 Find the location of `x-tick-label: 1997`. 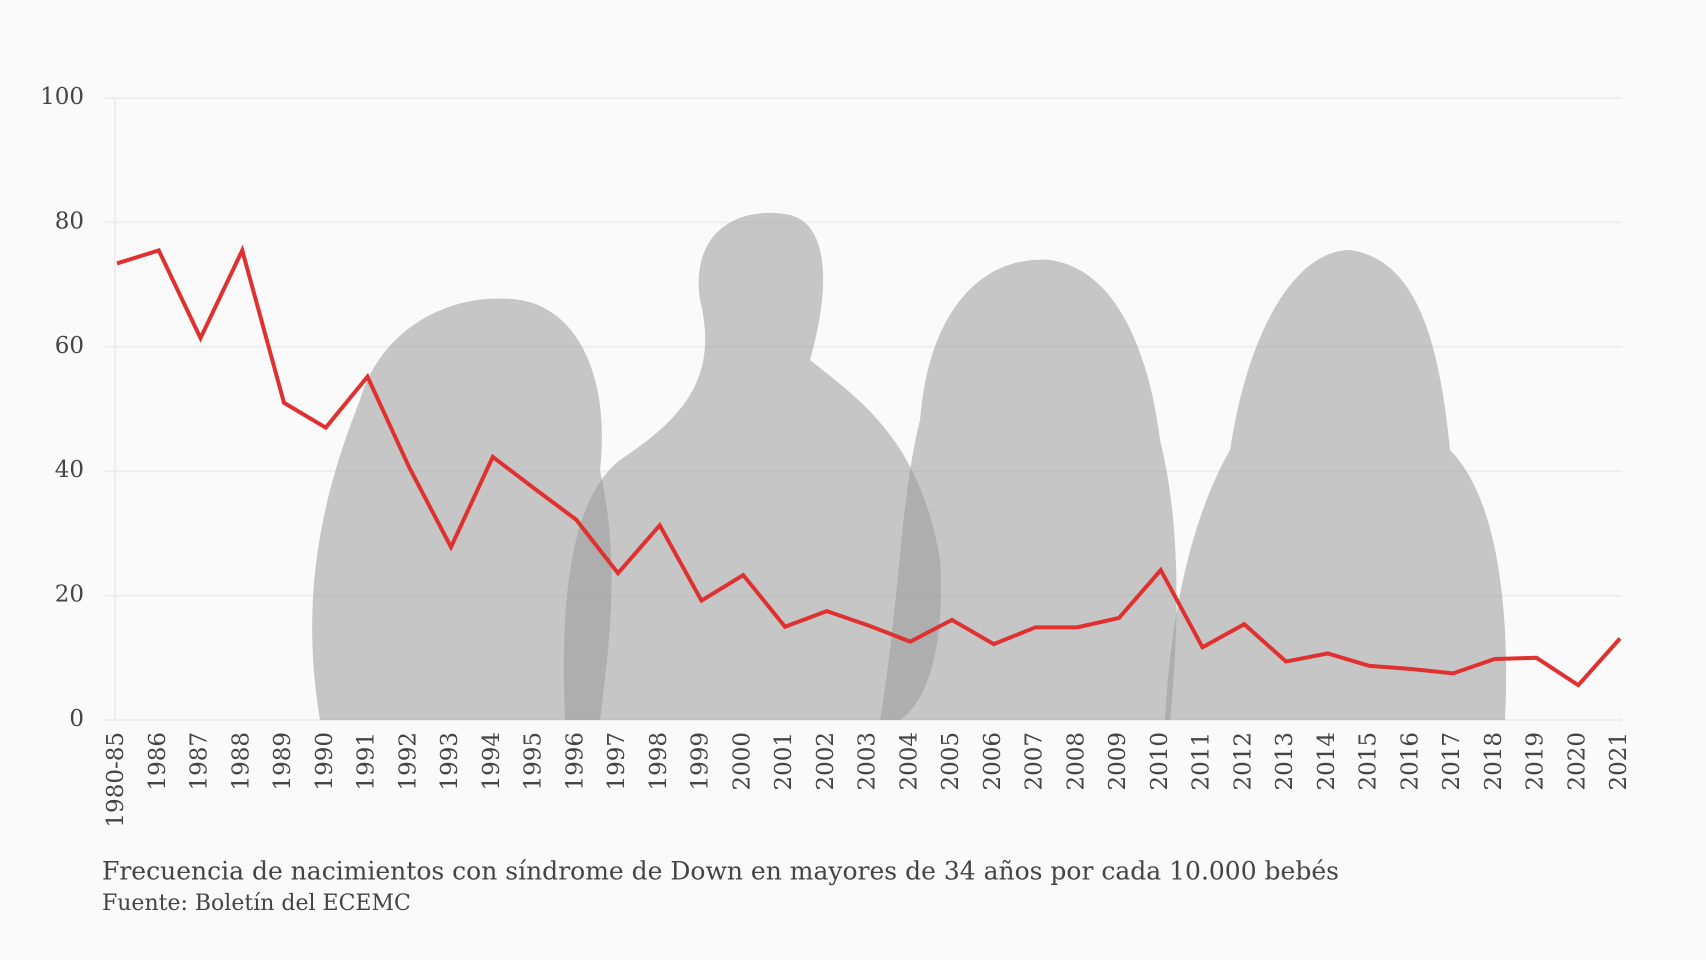

x-tick-label: 1997 is located at coordinates (617, 761).